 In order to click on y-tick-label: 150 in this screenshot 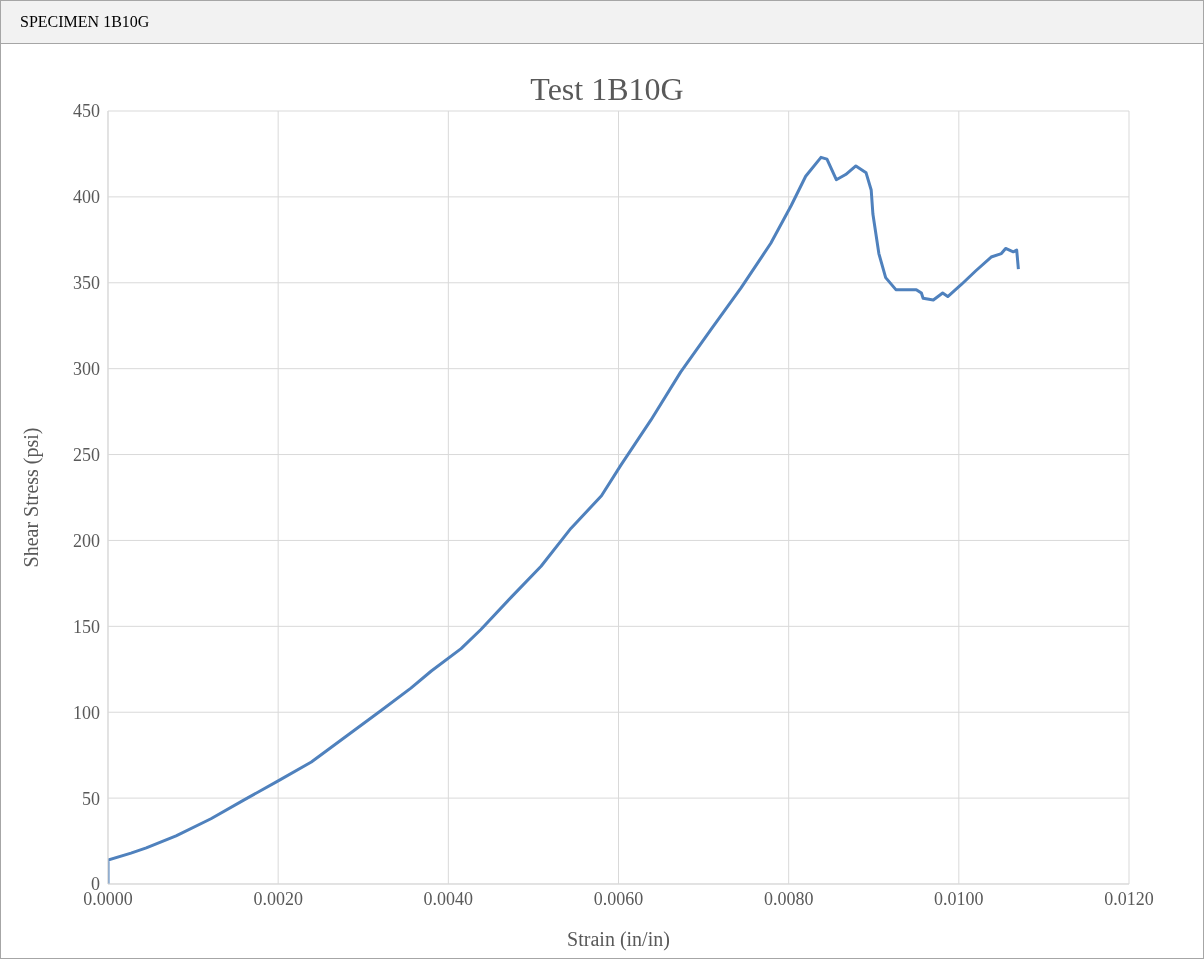, I will do `click(86, 626)`.